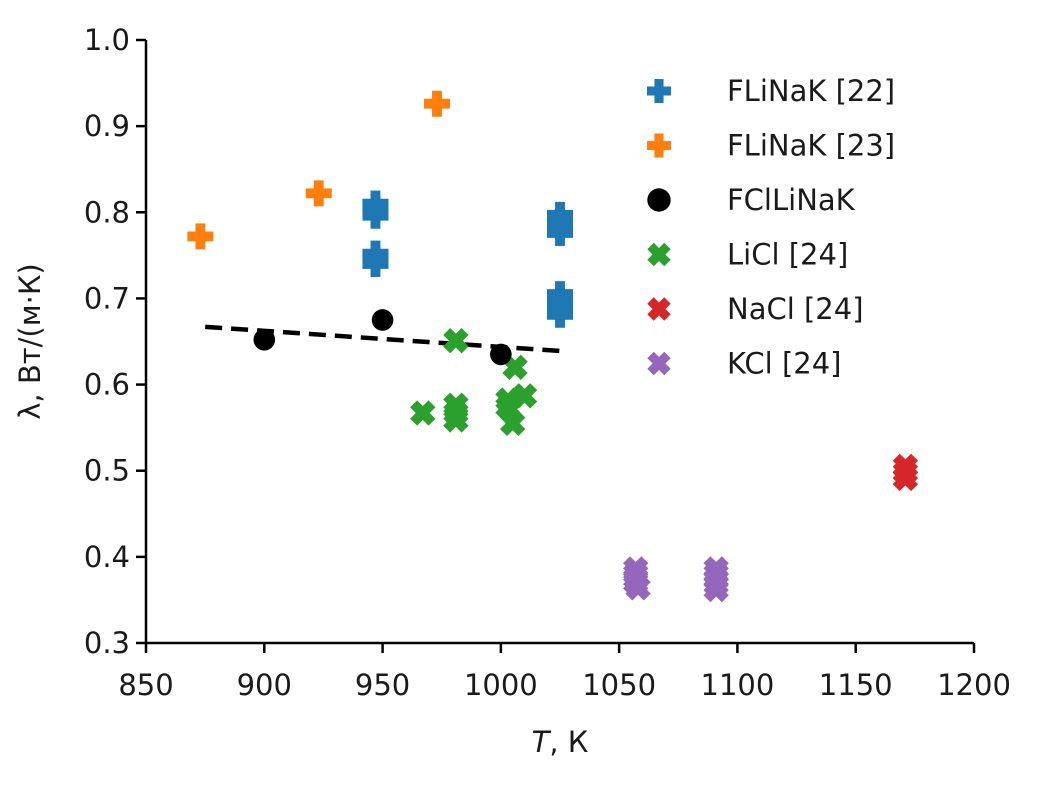 The image size is (1039, 787). What do you see at coordinates (974, 685) in the screenshot?
I see `x-tick-label: 1200` at bounding box center [974, 685].